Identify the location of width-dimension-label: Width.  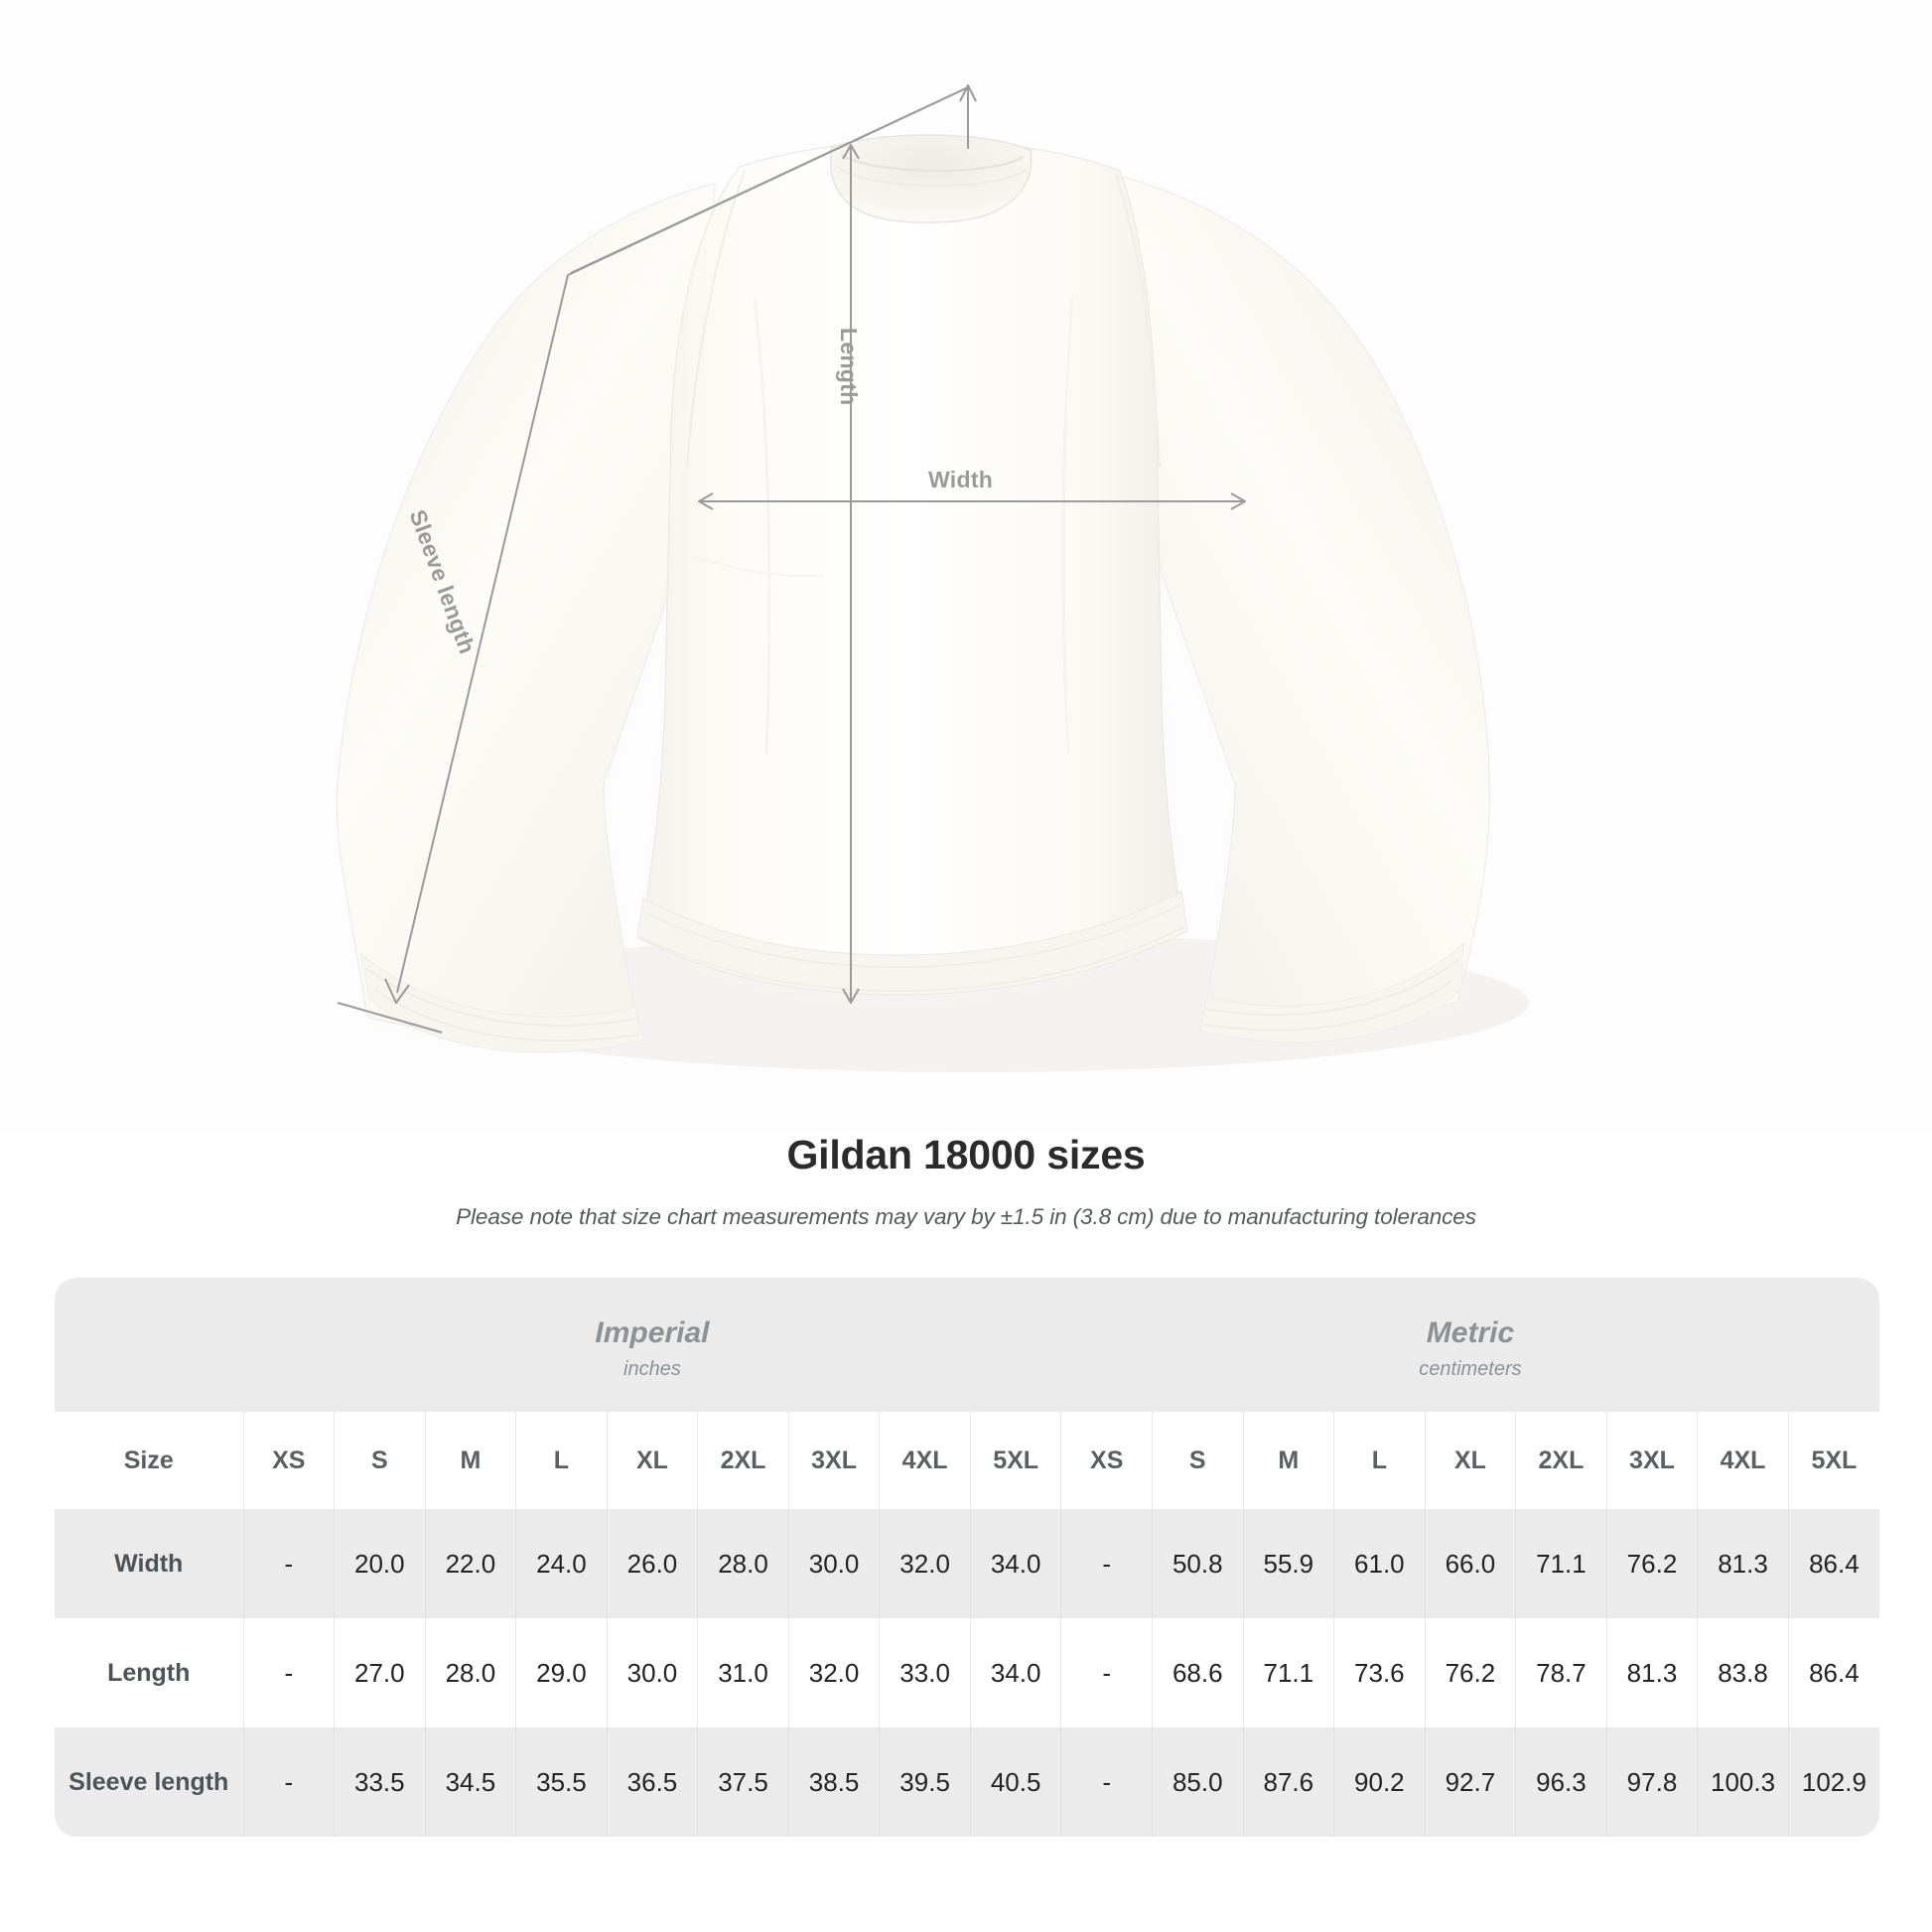
(961, 480).